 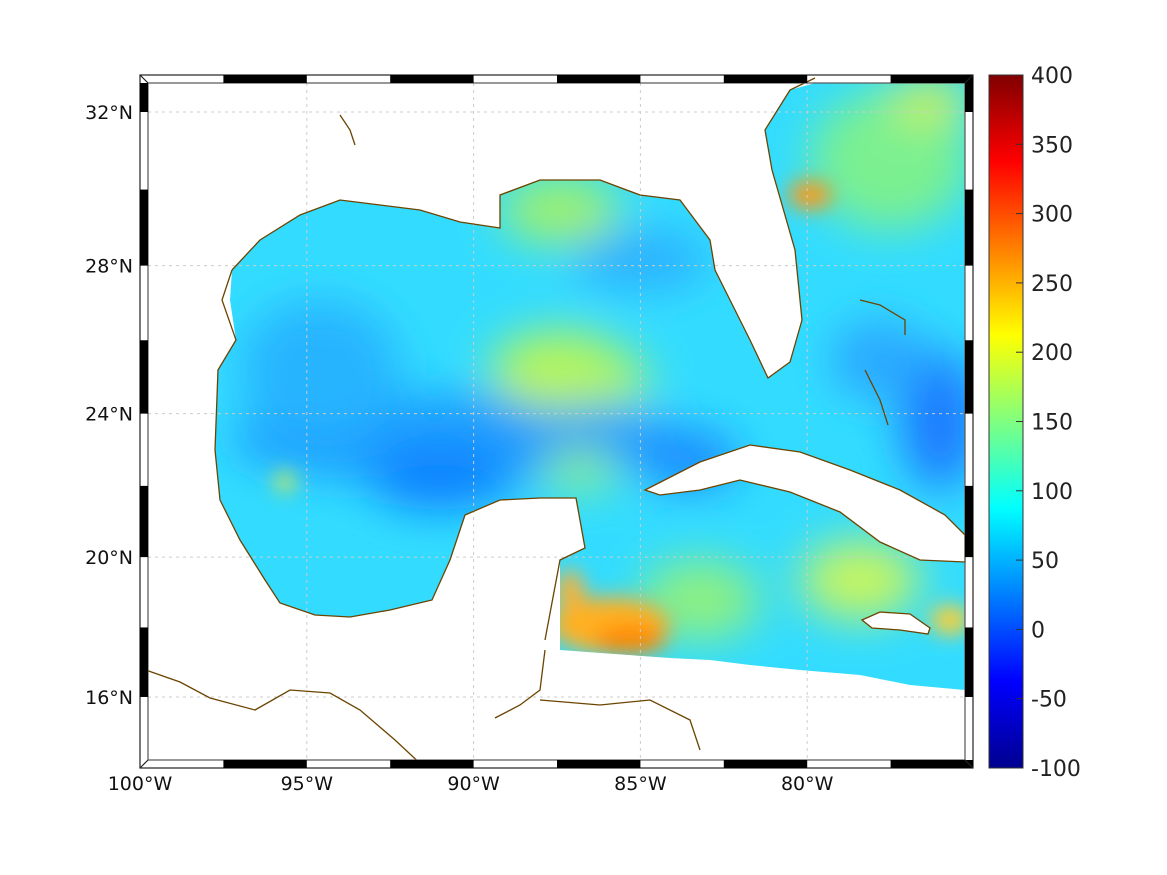 What do you see at coordinates (140, 784) in the screenshot?
I see `lon-tick-label: 100°W` at bounding box center [140, 784].